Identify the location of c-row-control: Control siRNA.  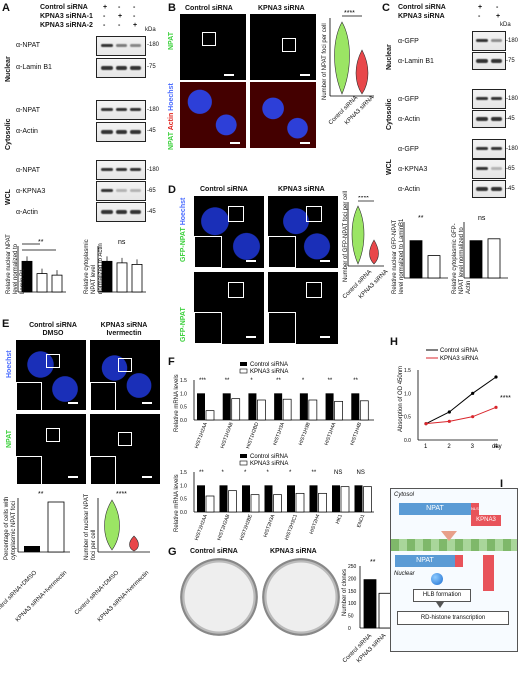
(422, 7).